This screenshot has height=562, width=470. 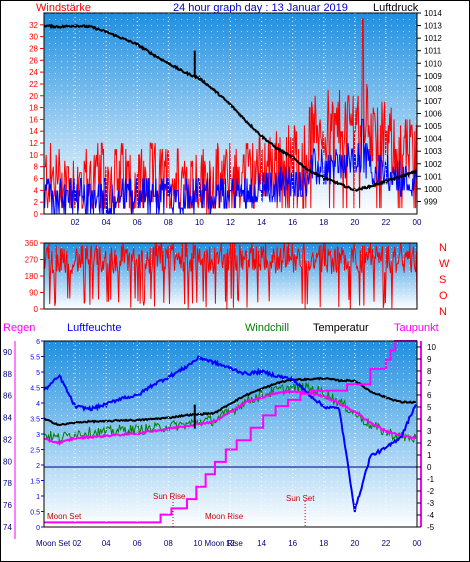 I want to click on temp-tick-label: -3, so click(x=431, y=503).